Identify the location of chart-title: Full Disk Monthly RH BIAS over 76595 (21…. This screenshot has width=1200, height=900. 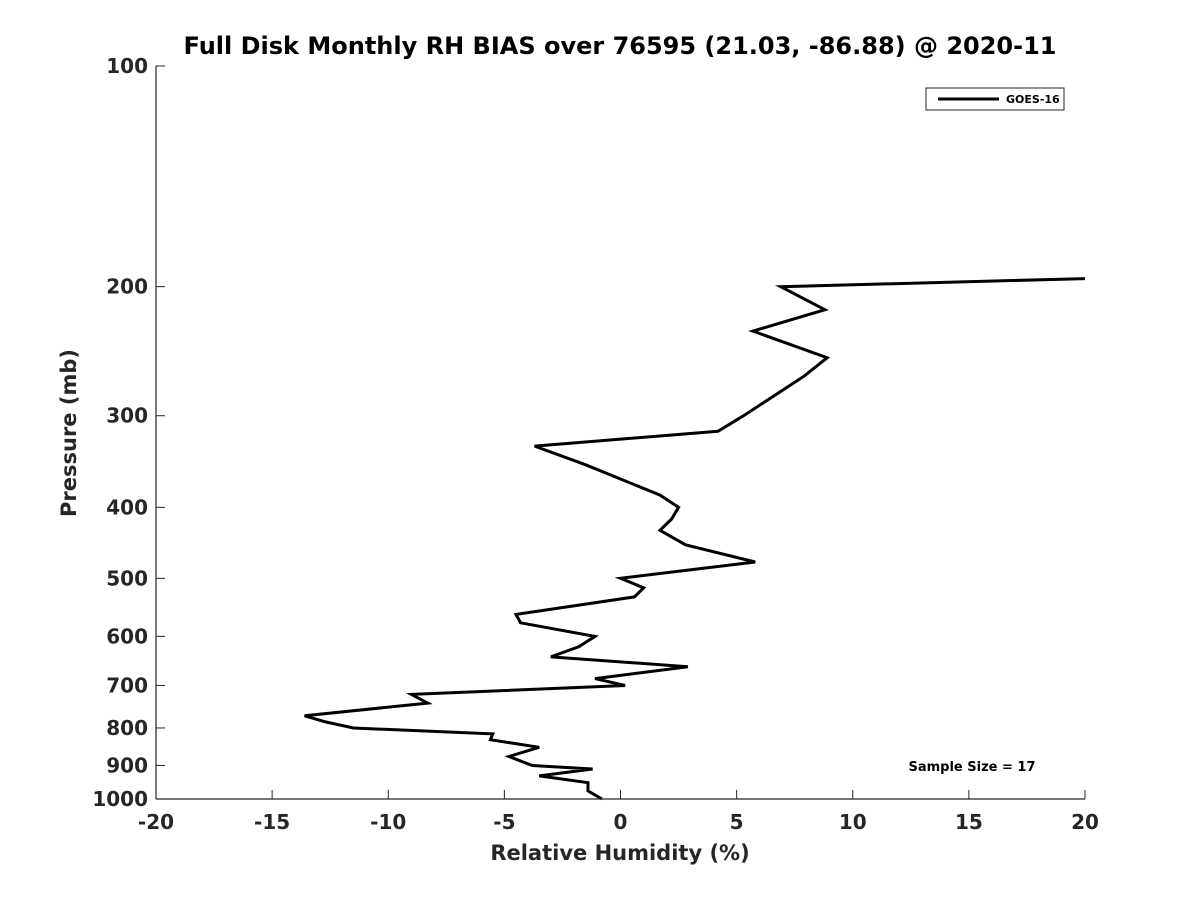
(620, 46).